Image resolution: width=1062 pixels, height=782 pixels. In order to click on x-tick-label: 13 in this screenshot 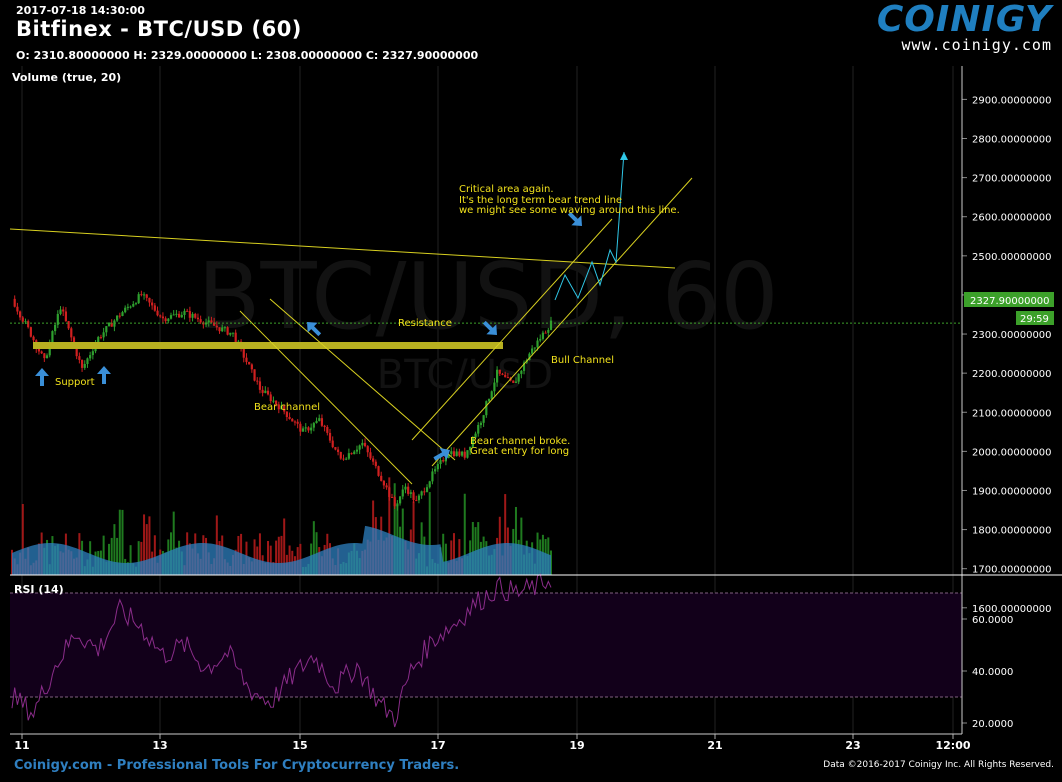, I will do `click(159, 745)`.